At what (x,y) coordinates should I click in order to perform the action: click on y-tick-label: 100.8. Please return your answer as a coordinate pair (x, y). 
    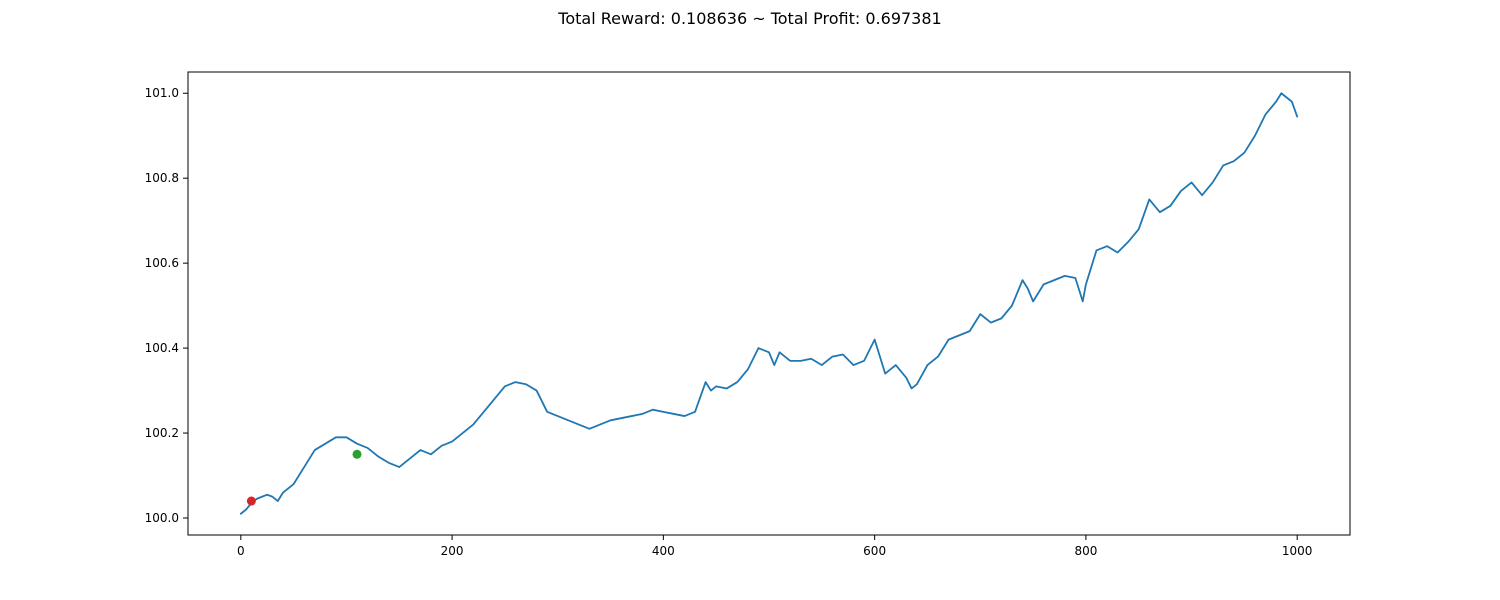
    Looking at the image, I should click on (162, 178).